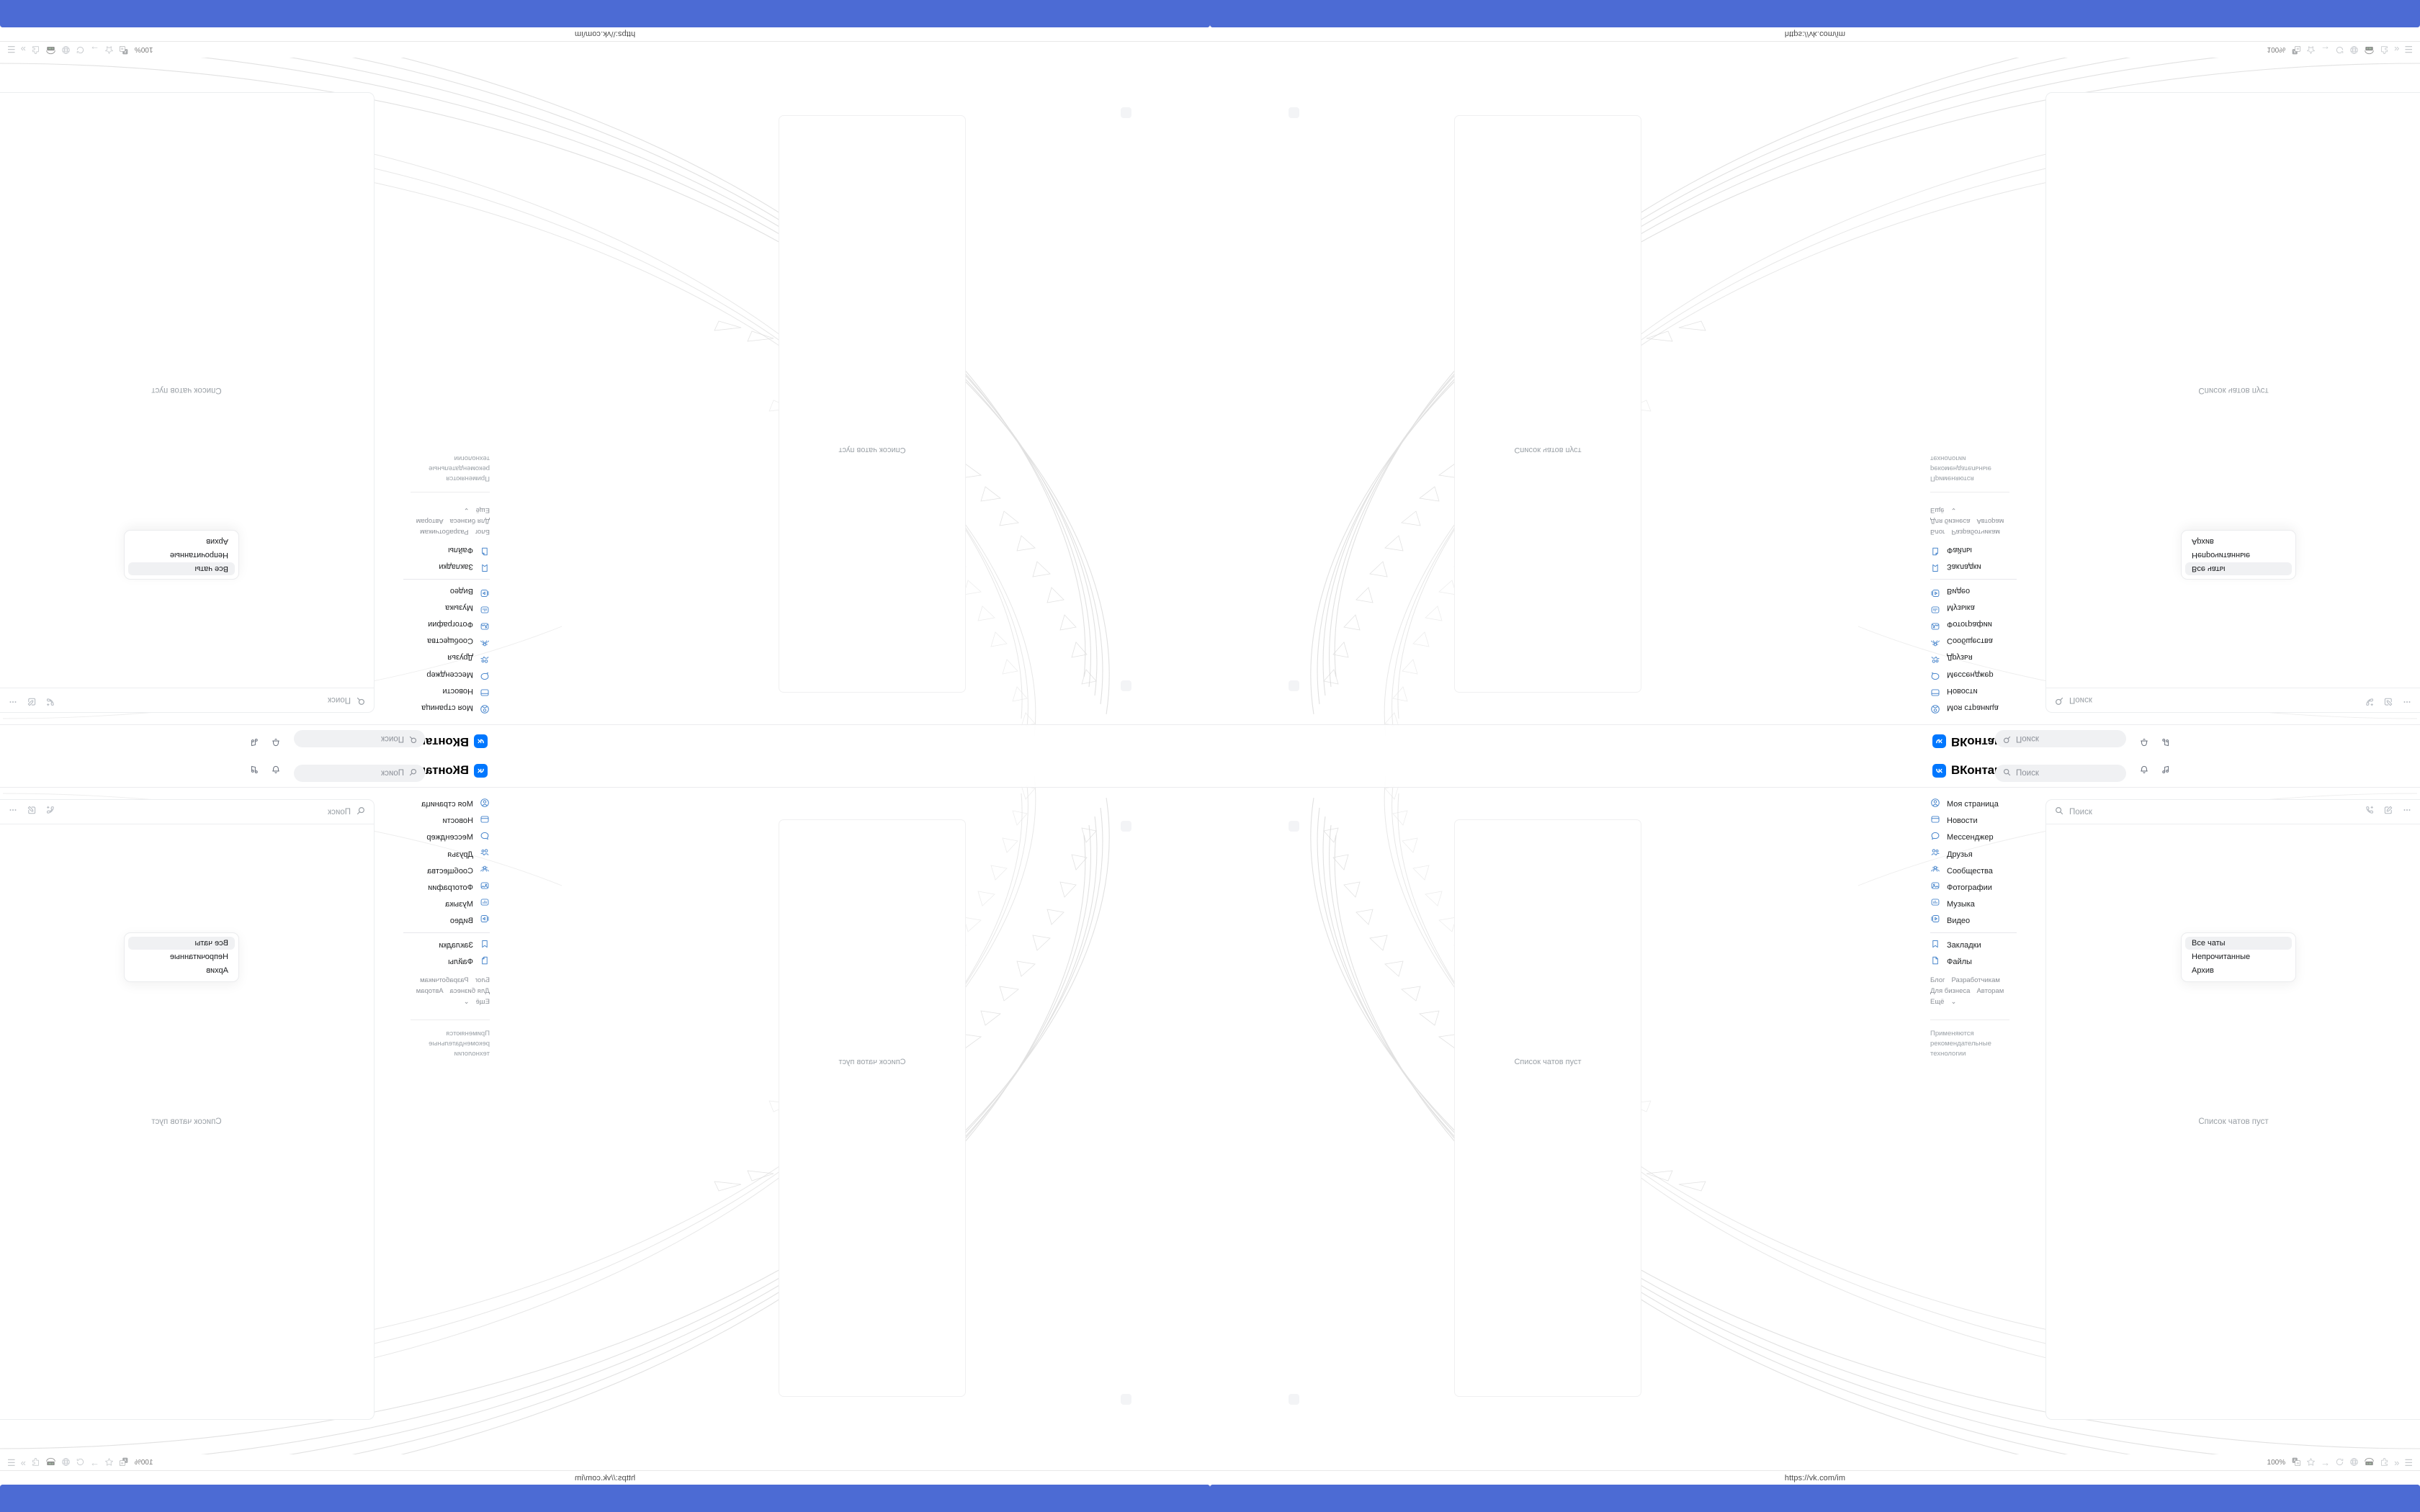 This screenshot has width=2420, height=1512. I want to click on bookmark-star-icon, so click(2311, 50).